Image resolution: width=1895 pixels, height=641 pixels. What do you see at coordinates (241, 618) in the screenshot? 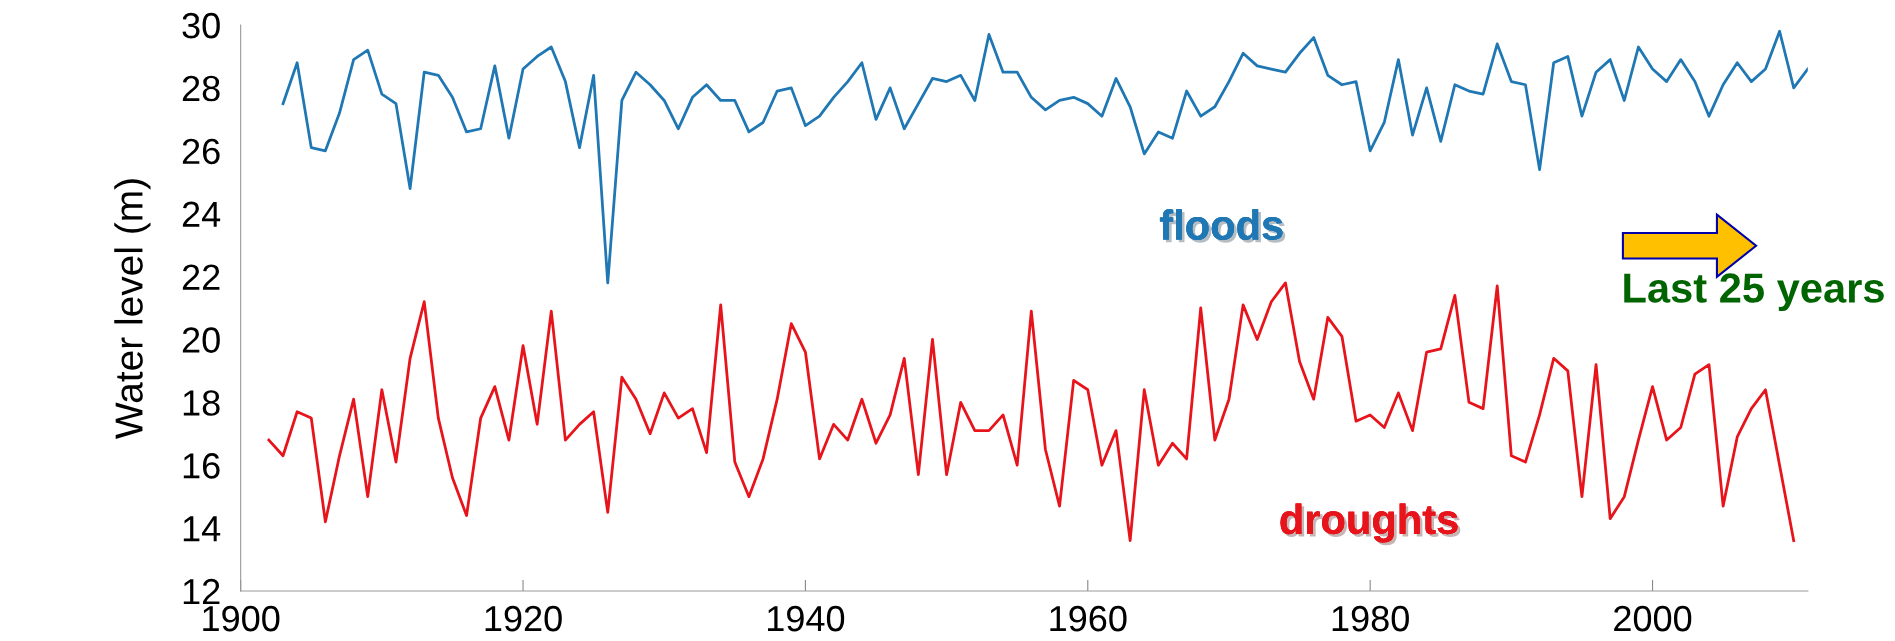
I see `x-tick-label: 1900` at bounding box center [241, 618].